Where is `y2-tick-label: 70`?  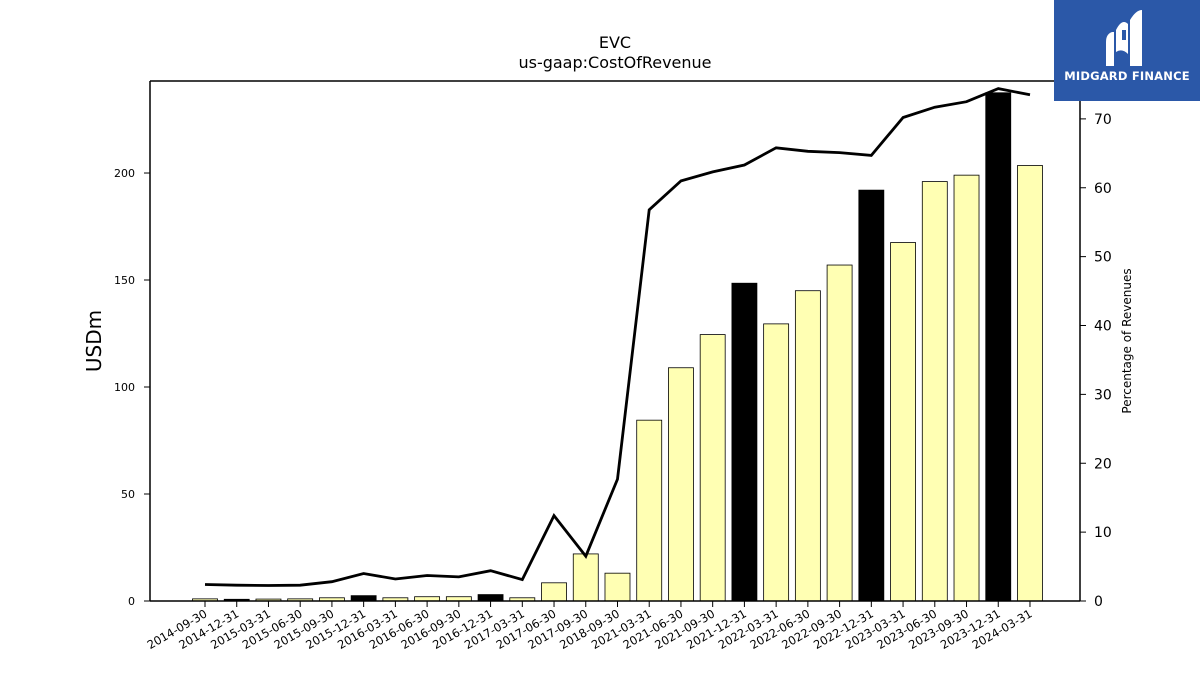
y2-tick-label: 70 is located at coordinates (1103, 120).